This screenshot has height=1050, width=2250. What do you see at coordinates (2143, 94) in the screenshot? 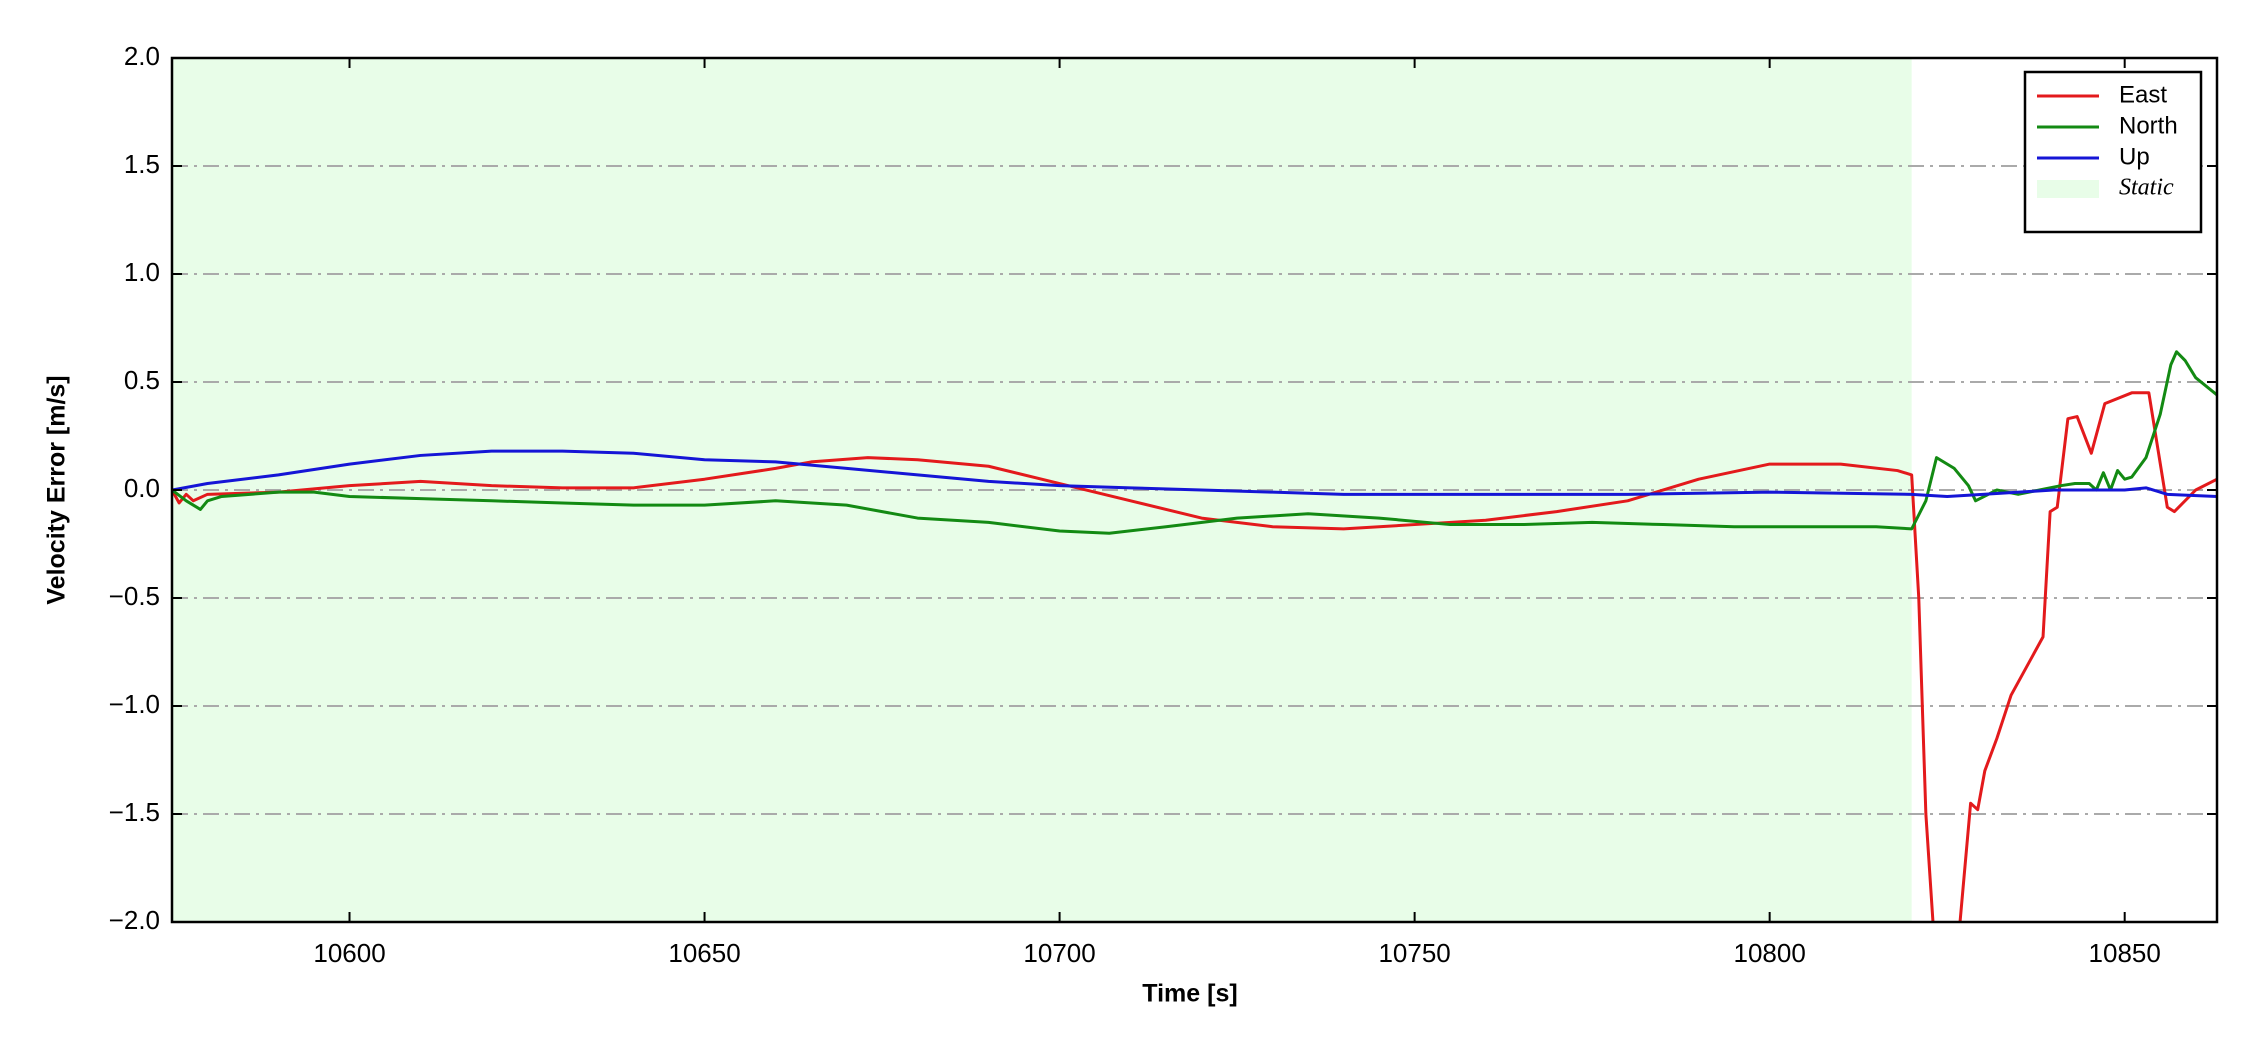
I see `legend-label: East` at bounding box center [2143, 94].